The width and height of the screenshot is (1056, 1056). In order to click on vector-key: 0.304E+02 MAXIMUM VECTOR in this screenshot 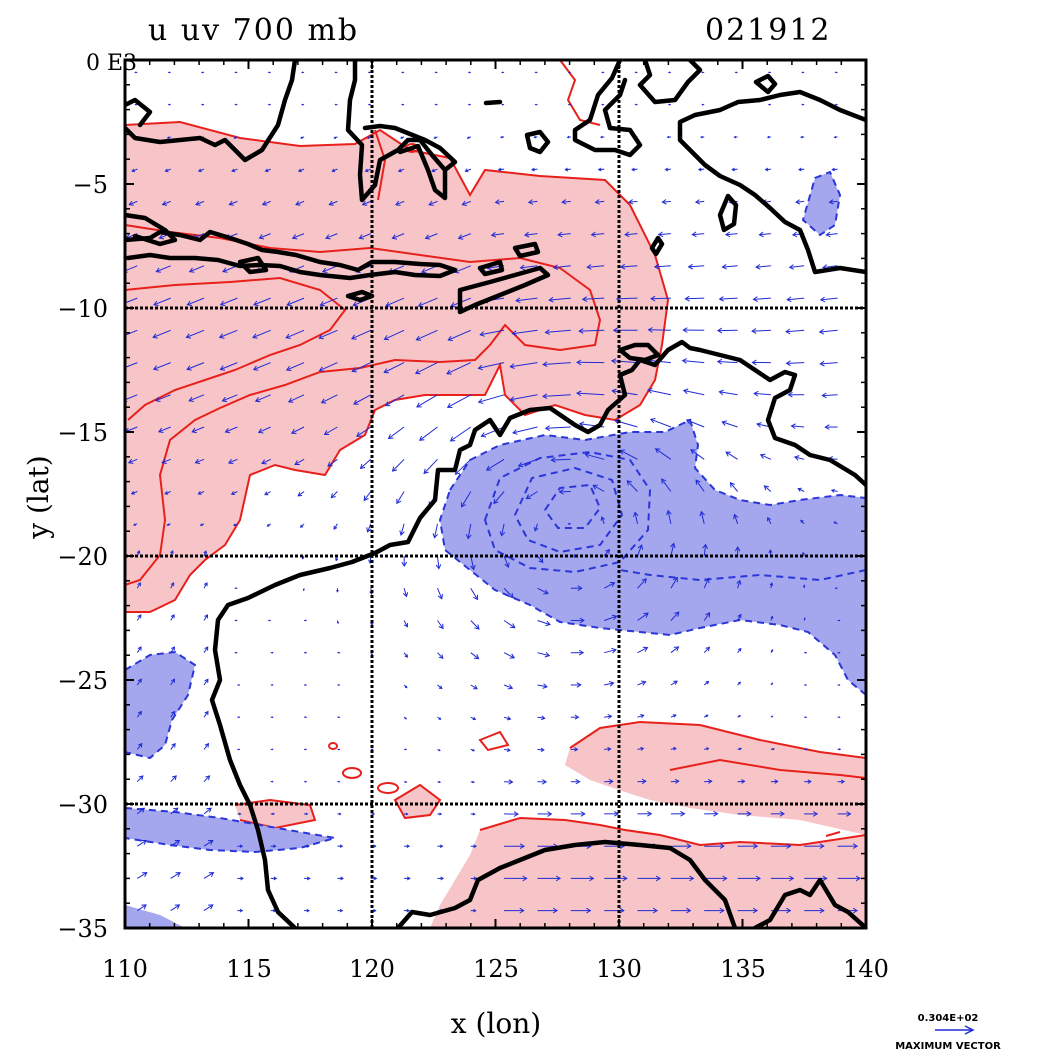, I will do `click(948, 1032)`.